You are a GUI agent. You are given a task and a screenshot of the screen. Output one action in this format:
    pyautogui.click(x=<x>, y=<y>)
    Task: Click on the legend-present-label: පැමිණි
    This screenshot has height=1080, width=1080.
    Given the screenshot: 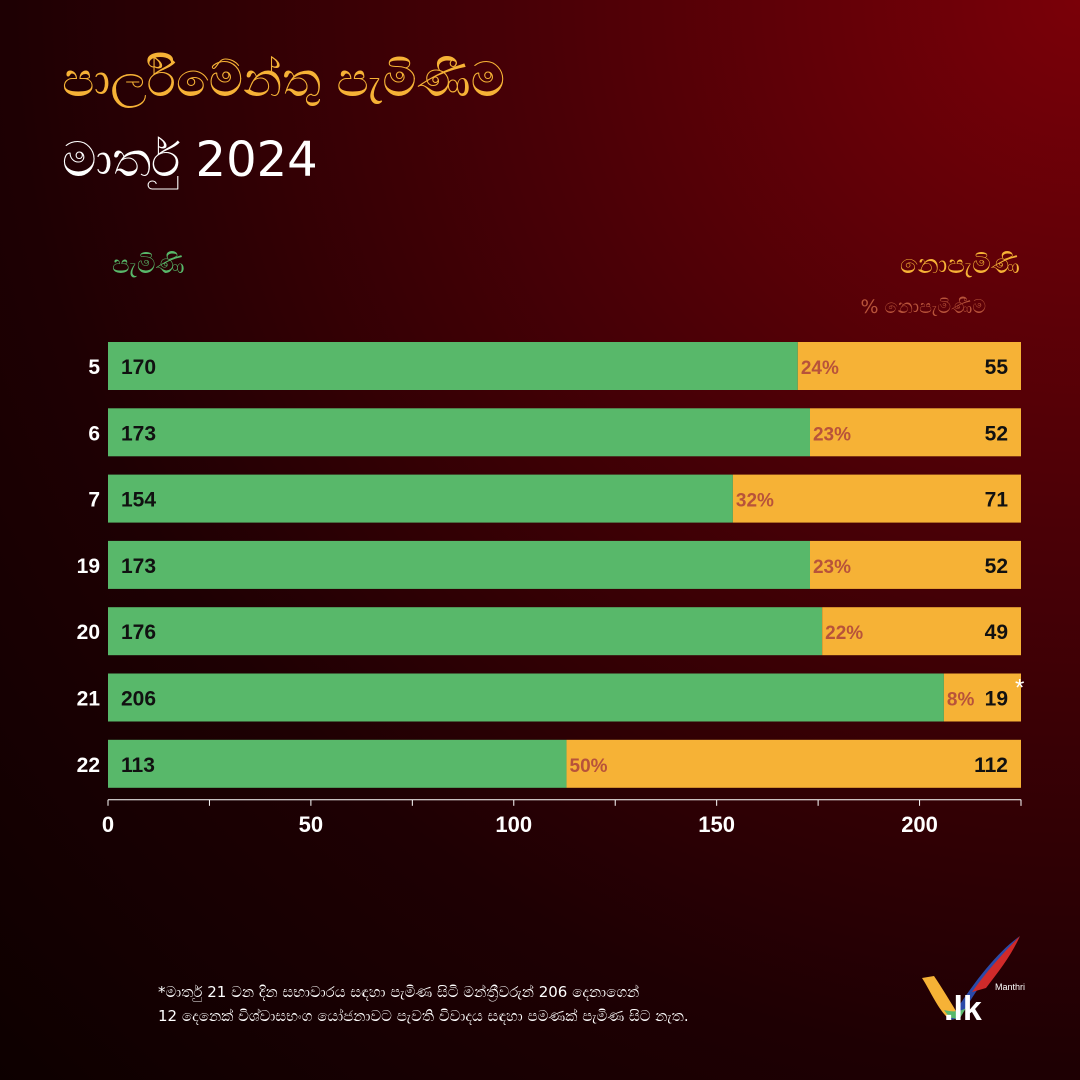 What is the action you would take?
    pyautogui.click(x=148, y=265)
    